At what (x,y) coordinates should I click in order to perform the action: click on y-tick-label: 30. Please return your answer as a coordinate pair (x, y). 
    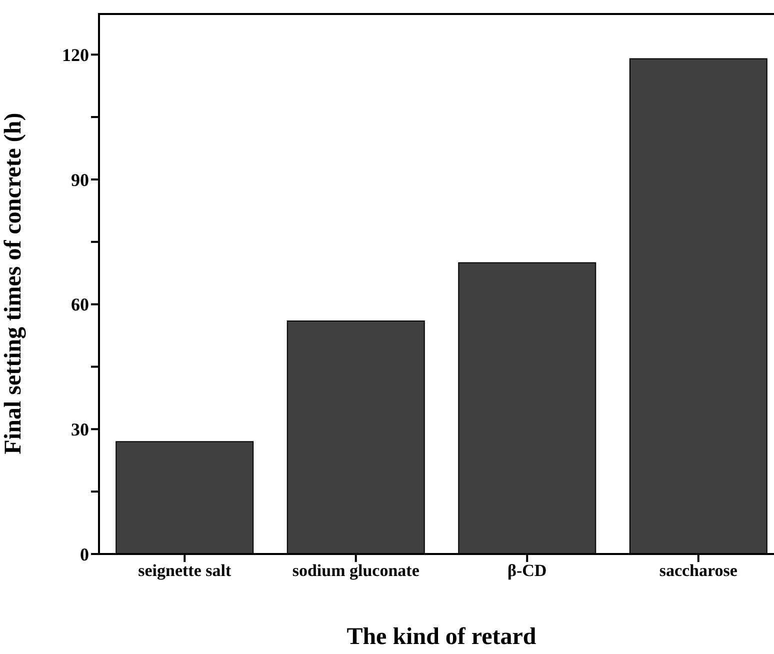
    Looking at the image, I should click on (80, 430).